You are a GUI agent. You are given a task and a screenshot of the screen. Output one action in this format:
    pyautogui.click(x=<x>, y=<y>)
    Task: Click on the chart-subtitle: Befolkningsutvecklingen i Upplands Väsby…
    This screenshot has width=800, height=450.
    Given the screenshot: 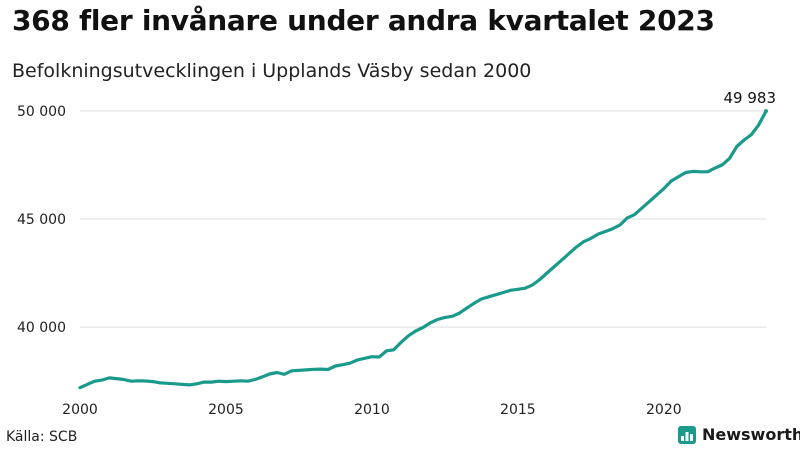 What is the action you would take?
    pyautogui.click(x=272, y=71)
    